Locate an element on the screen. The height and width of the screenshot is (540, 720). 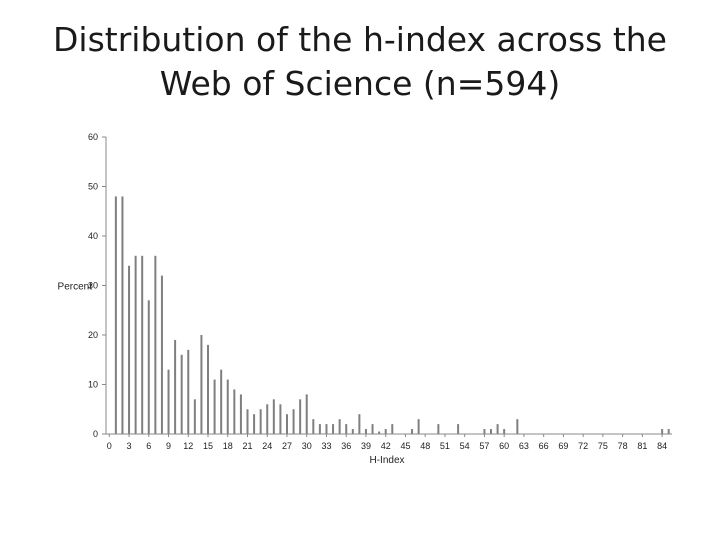
x-tick-label: 24 is located at coordinates (267, 446).